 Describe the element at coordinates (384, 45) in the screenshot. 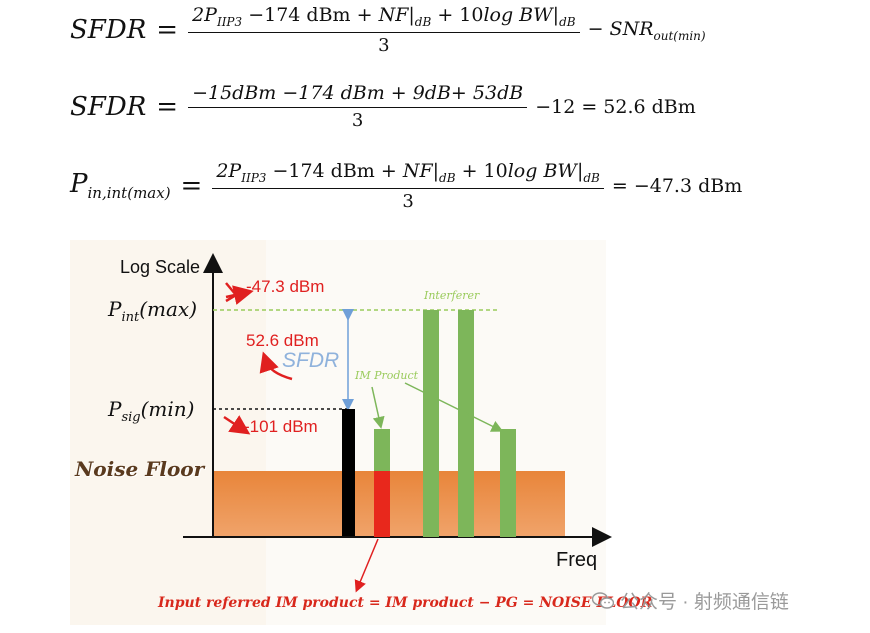

I see `equation-1-denominator: 3` at that location.